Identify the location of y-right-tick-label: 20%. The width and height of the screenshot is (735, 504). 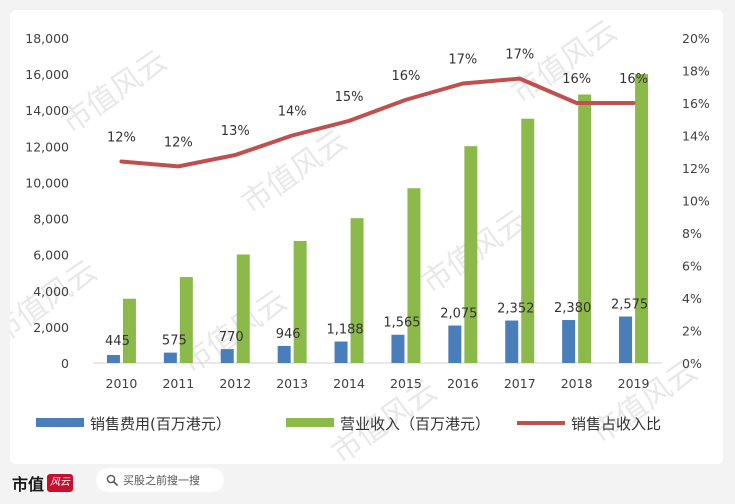
(696, 38).